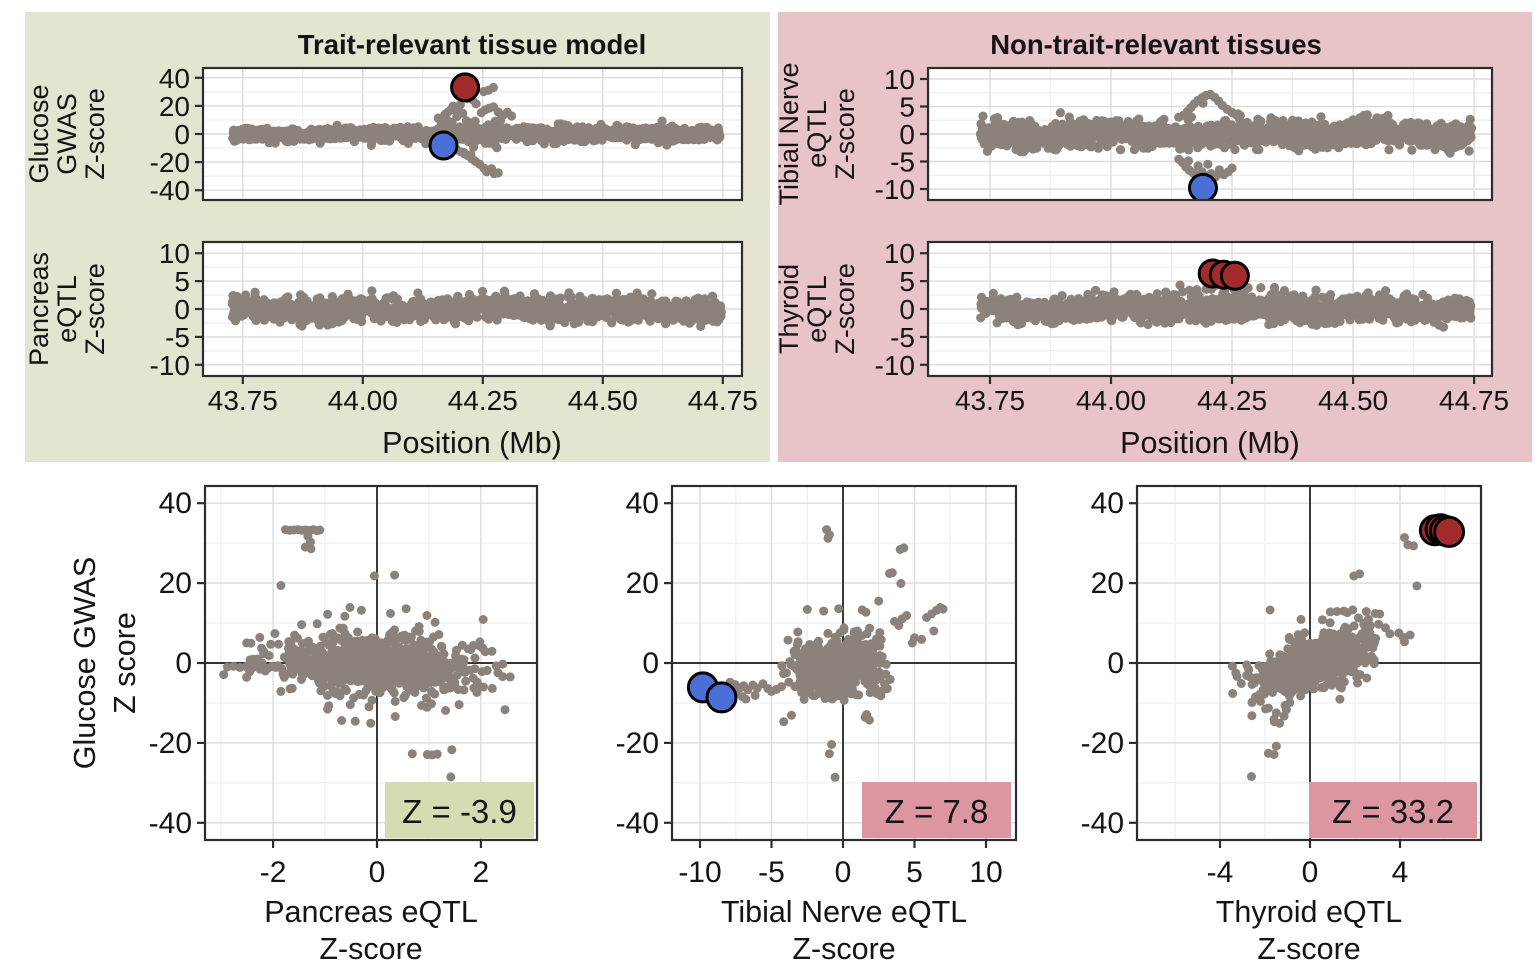  Describe the element at coordinates (914, 872) in the screenshot. I see `x-tick-label: 5` at that location.